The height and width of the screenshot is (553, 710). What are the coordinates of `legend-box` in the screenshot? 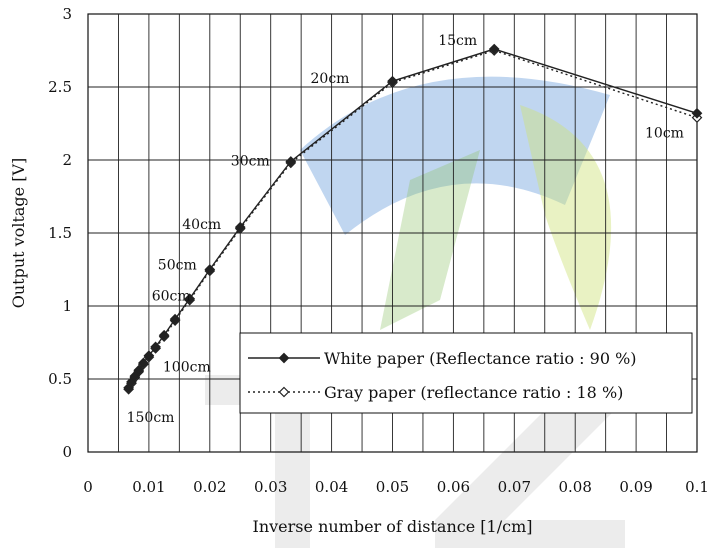 It's located at (466, 373).